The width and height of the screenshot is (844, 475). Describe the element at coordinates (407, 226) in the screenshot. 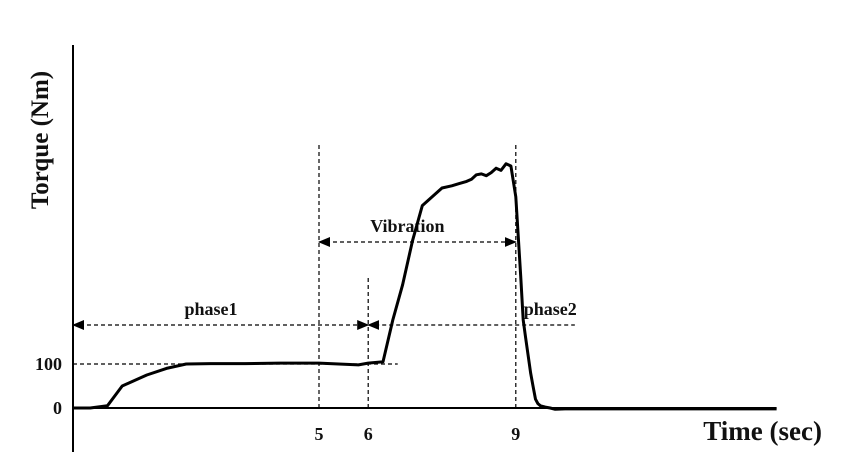

I see `annotation-label-vibration: Vibration` at that location.